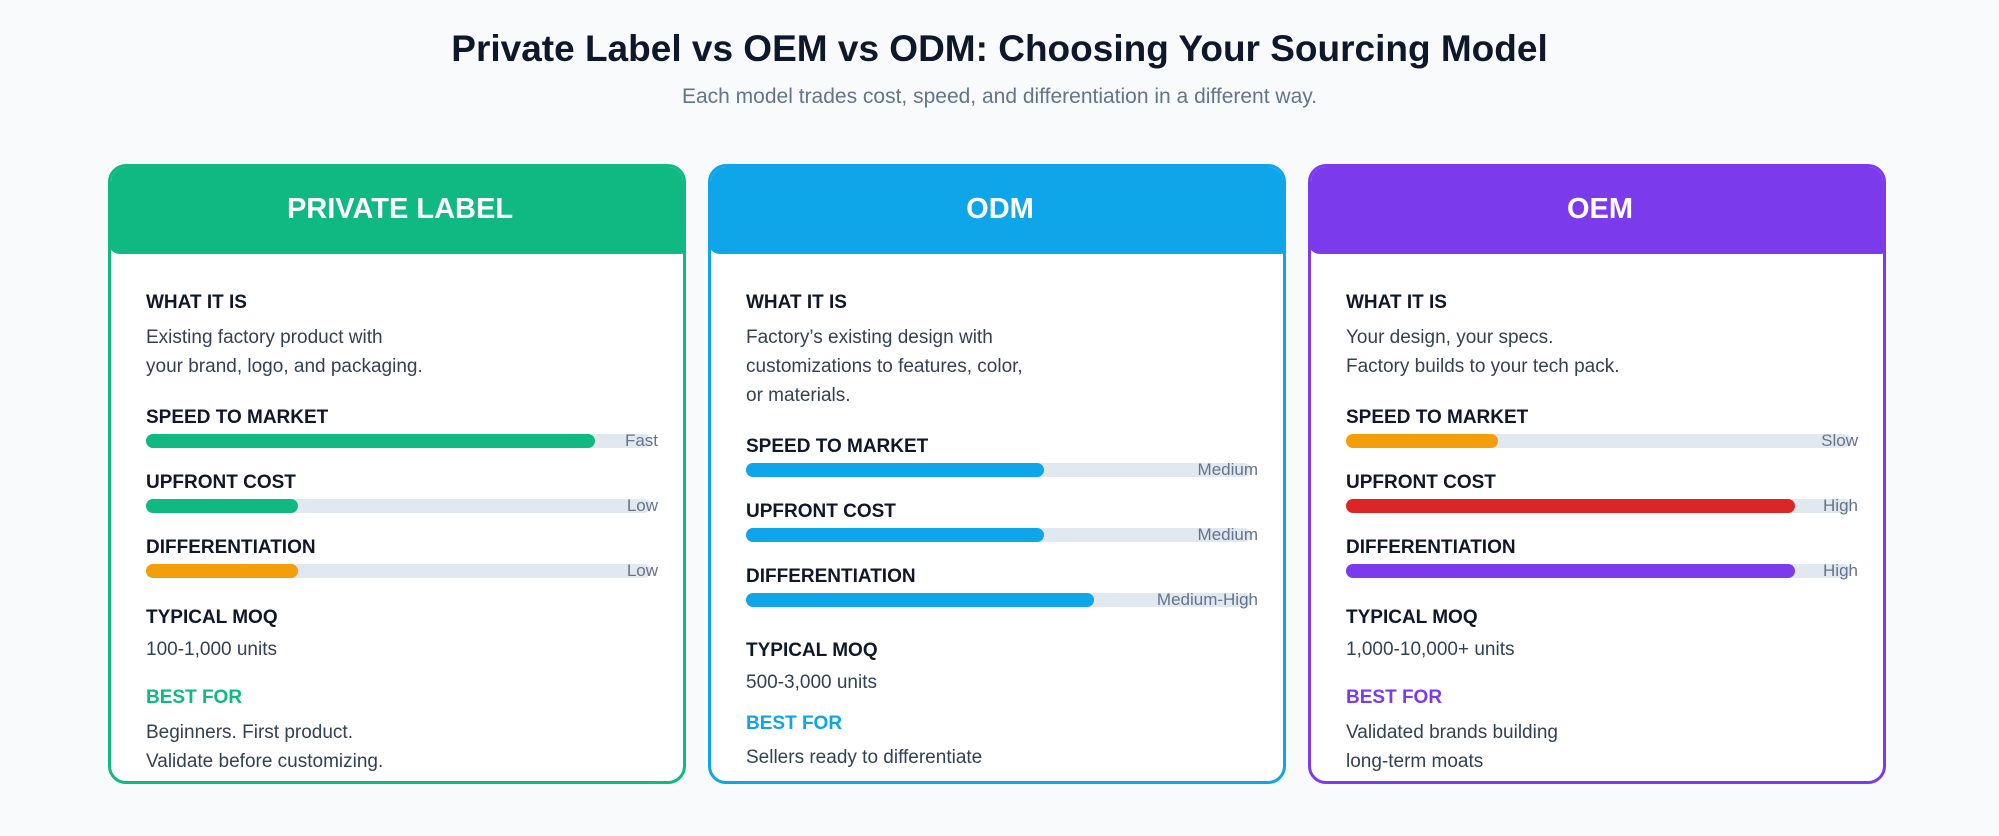 Image resolution: width=1999 pixels, height=836 pixels. I want to click on card-header: OEM, so click(1597, 210).